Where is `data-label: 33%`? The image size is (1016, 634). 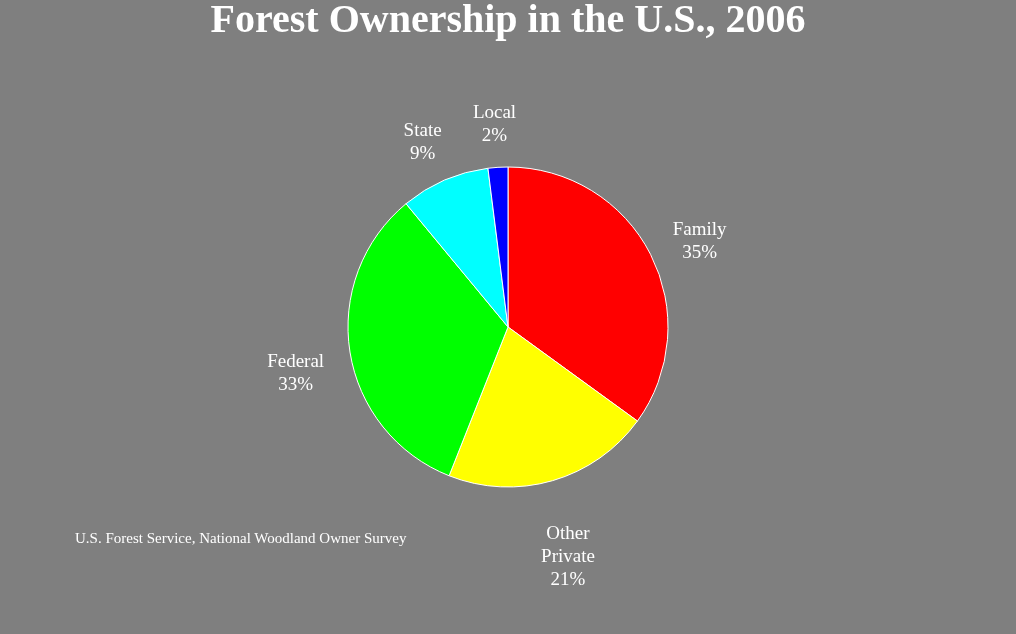 data-label: 33% is located at coordinates (296, 383).